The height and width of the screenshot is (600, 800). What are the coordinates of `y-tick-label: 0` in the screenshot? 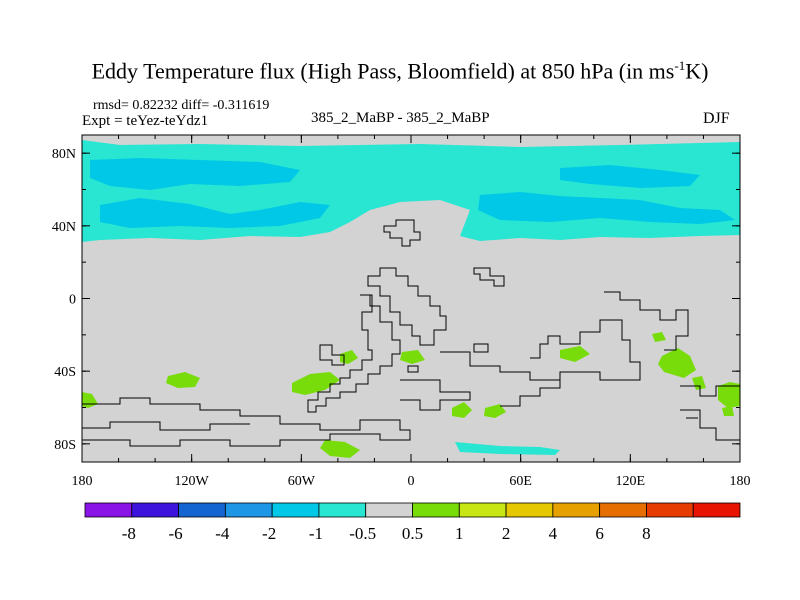 It's located at (72, 300).